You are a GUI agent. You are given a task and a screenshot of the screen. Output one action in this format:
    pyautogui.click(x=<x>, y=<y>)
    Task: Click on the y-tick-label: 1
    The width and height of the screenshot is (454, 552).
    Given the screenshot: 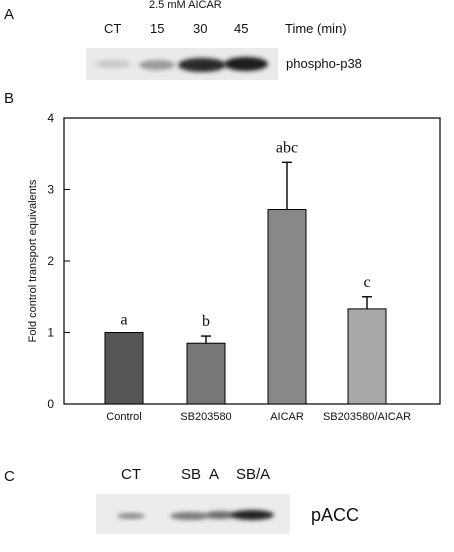 What is the action you would take?
    pyautogui.click(x=50, y=333)
    